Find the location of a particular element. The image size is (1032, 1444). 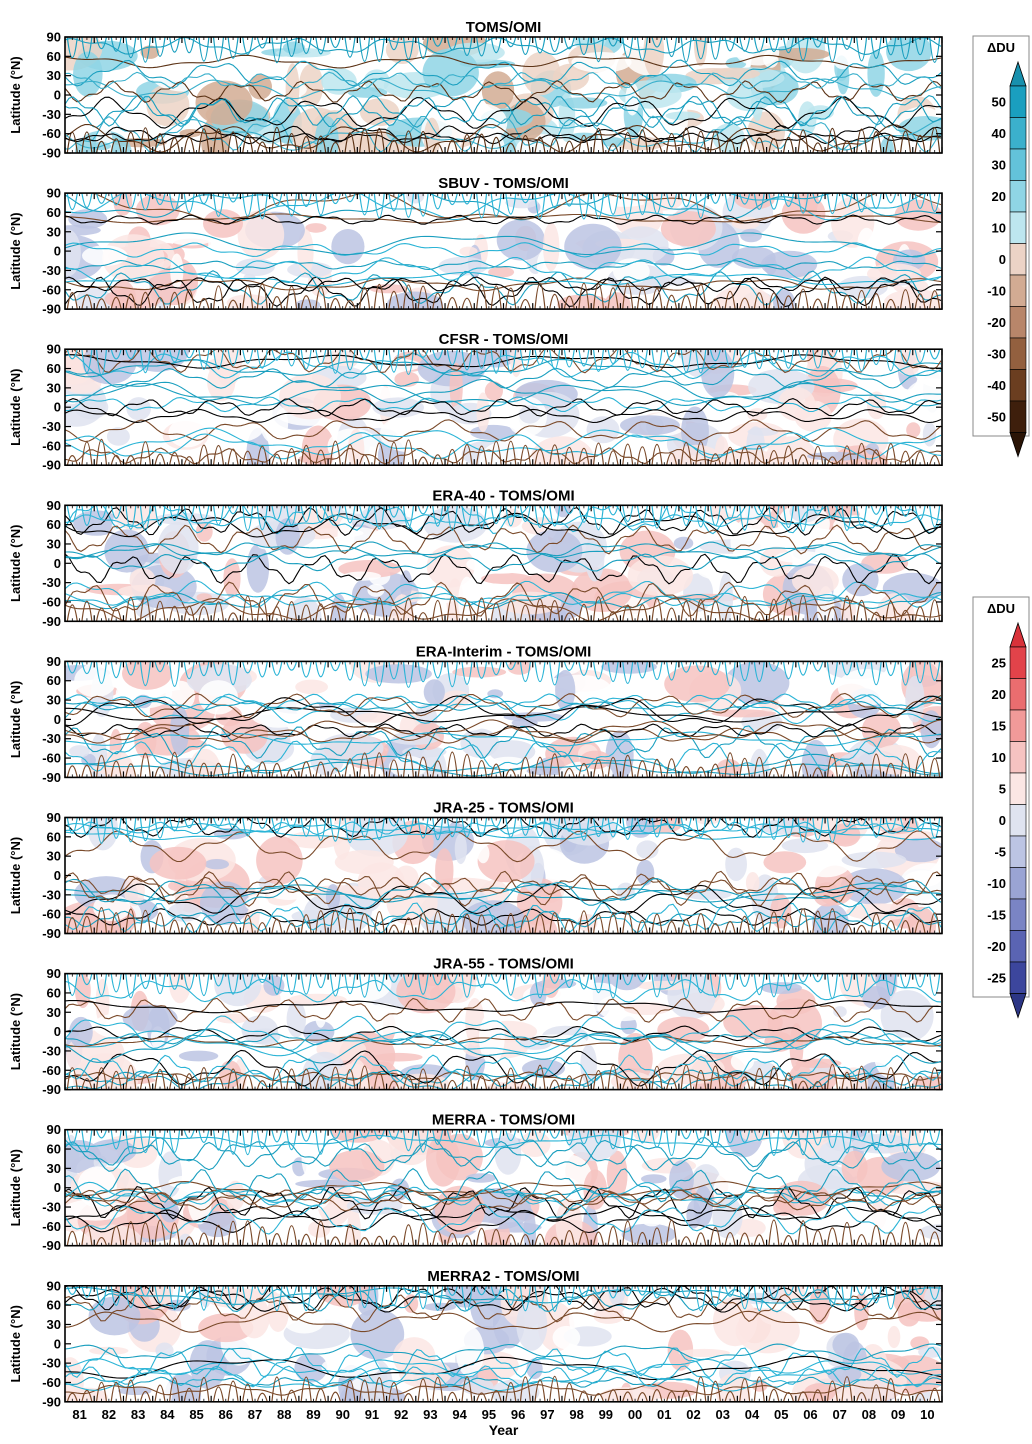

x-tick-label: 04 is located at coordinates (752, 1414).